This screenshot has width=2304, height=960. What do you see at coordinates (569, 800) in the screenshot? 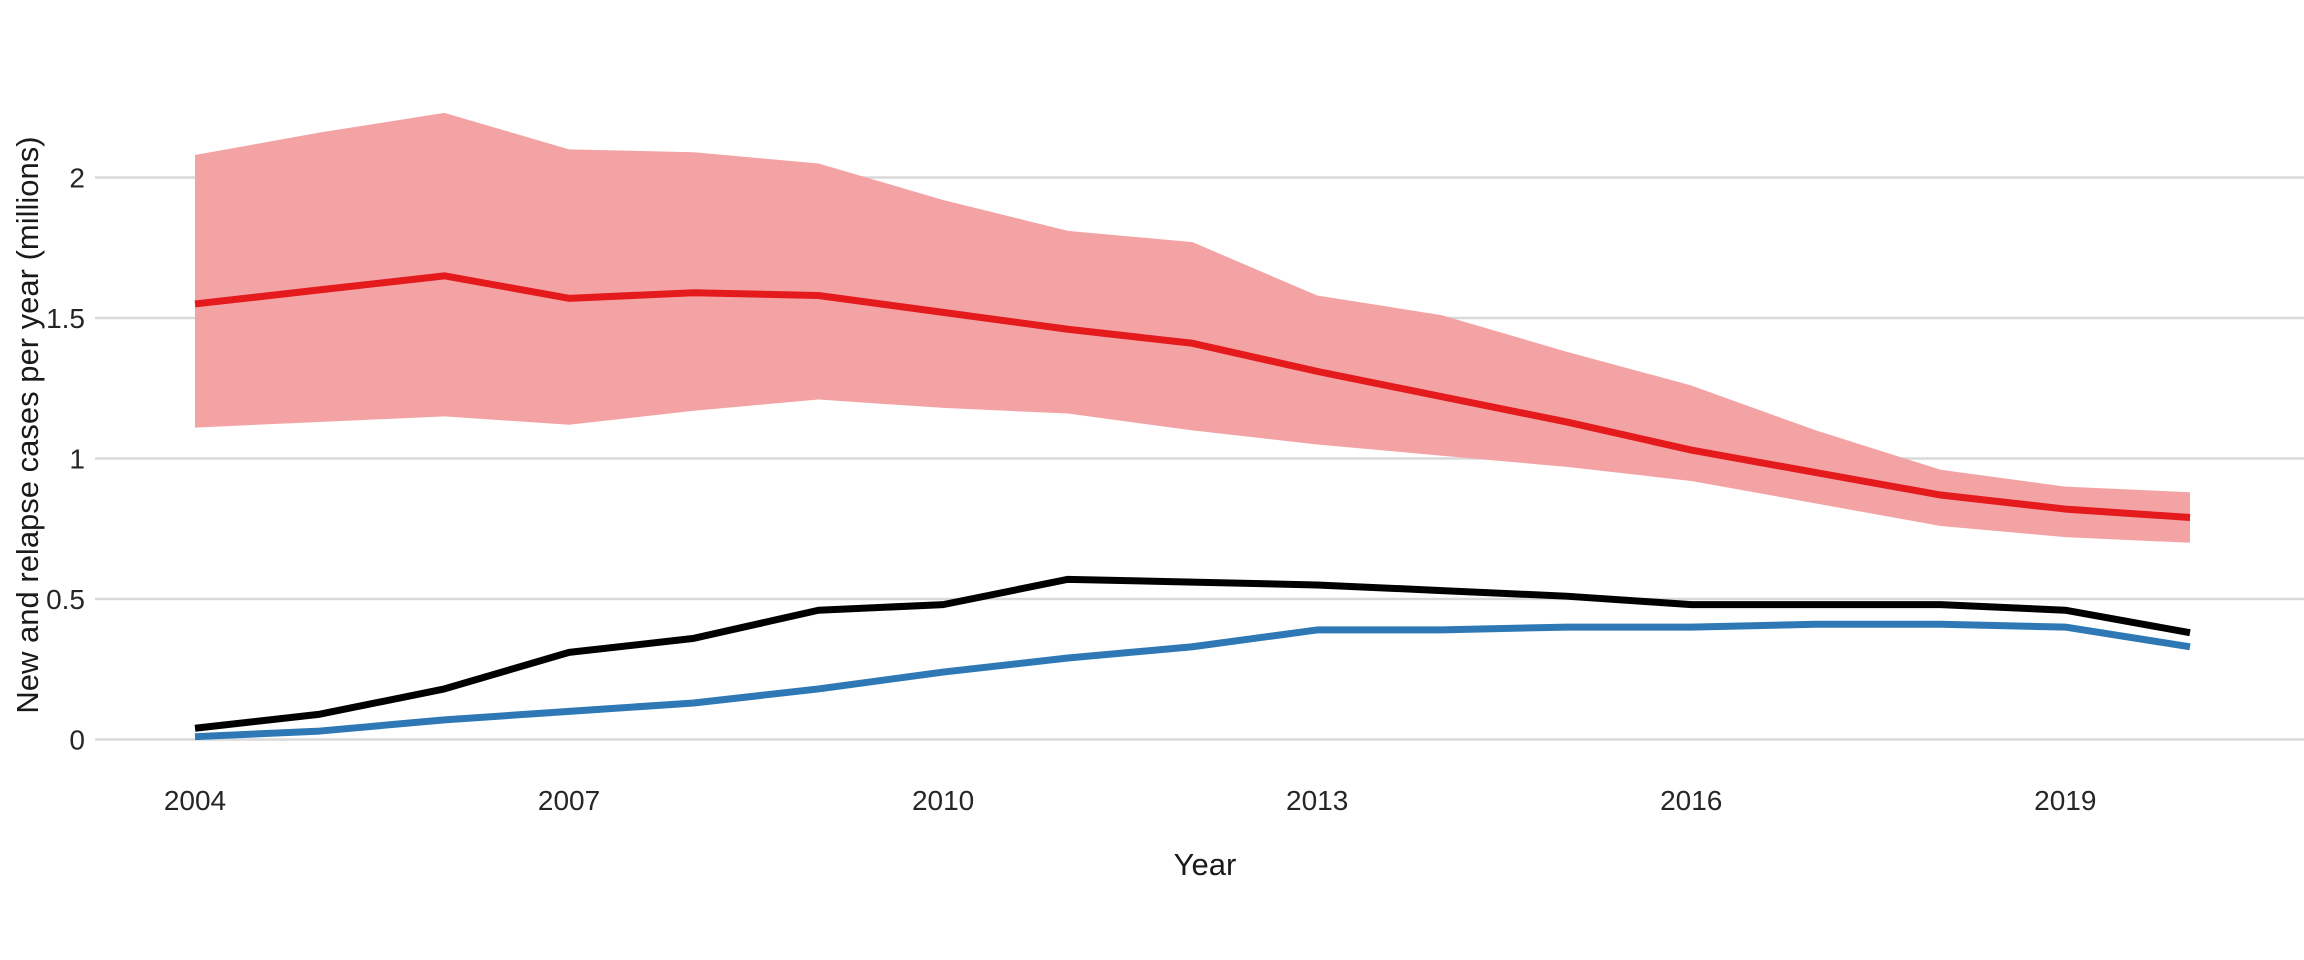
I see `x-tick-label-2007: 2007` at bounding box center [569, 800].